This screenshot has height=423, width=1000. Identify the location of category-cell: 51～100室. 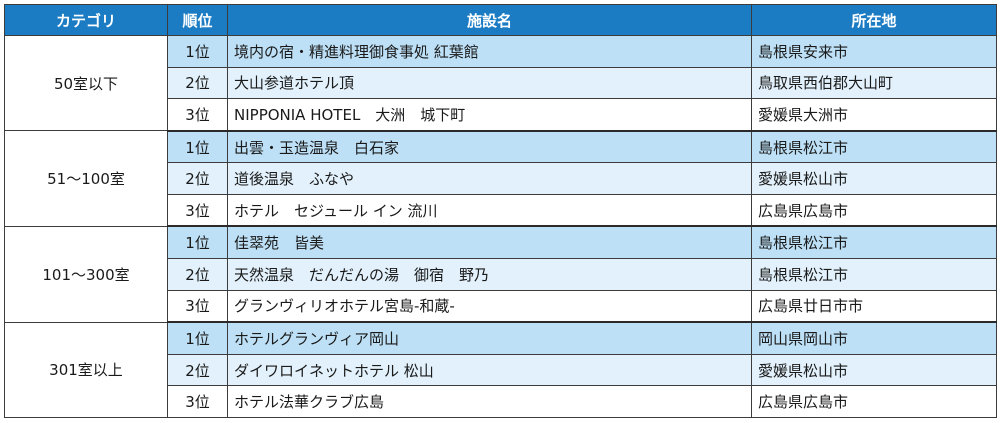
(86, 178).